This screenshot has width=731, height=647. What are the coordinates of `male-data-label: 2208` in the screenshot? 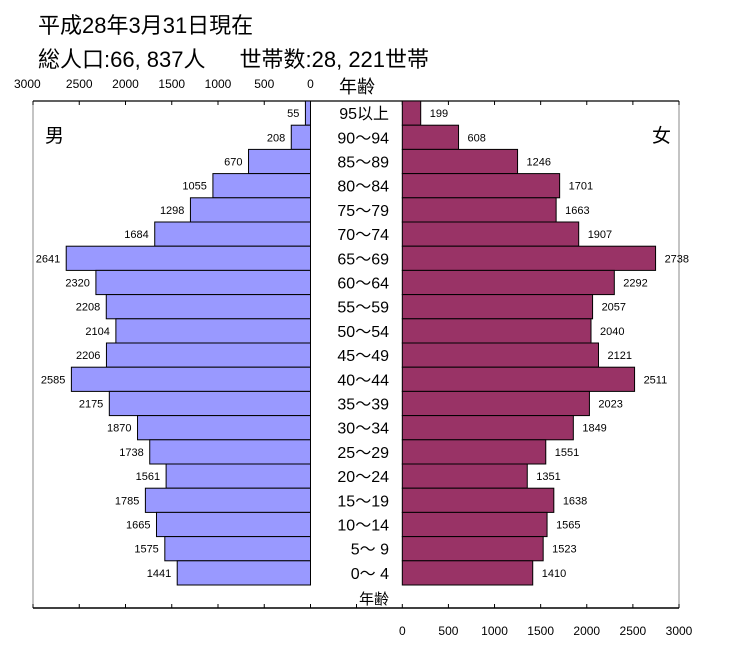 It's located at (88, 308).